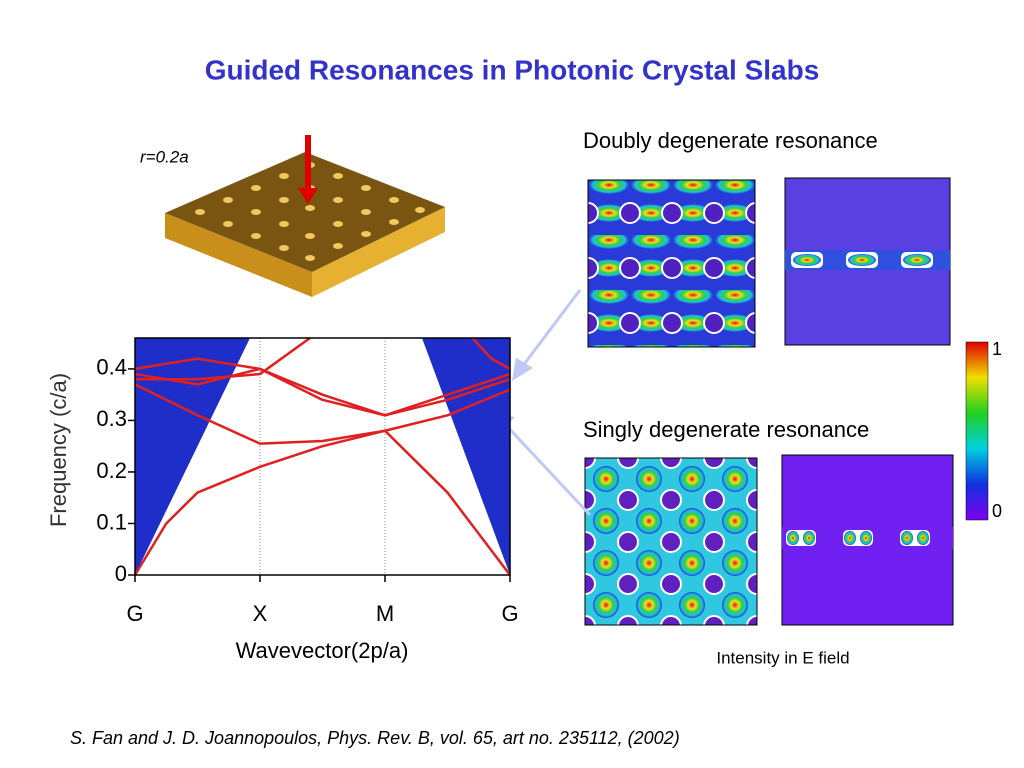 This screenshot has width=1024, height=768. What do you see at coordinates (260, 613) in the screenshot?
I see `x-tick-label: X` at bounding box center [260, 613].